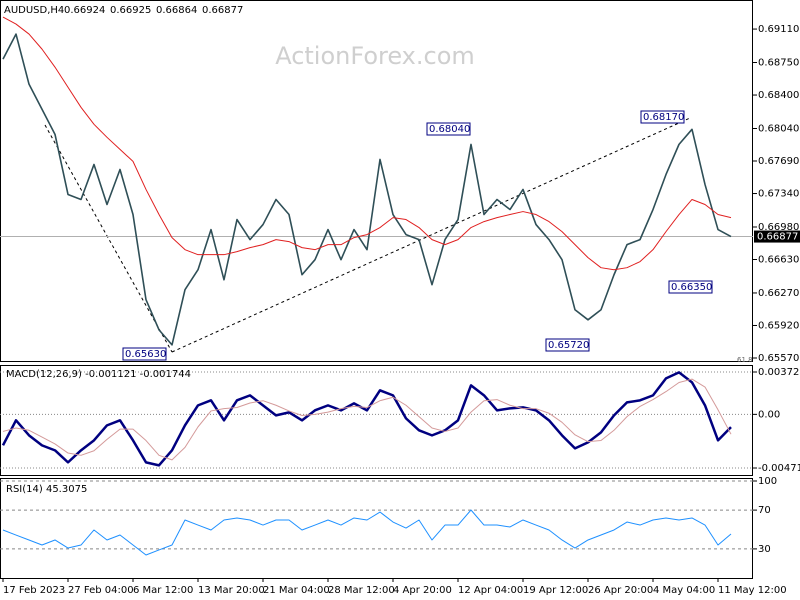 This screenshot has height=600, width=800. I want to click on y-tick-label: 0.66980, so click(778, 227).